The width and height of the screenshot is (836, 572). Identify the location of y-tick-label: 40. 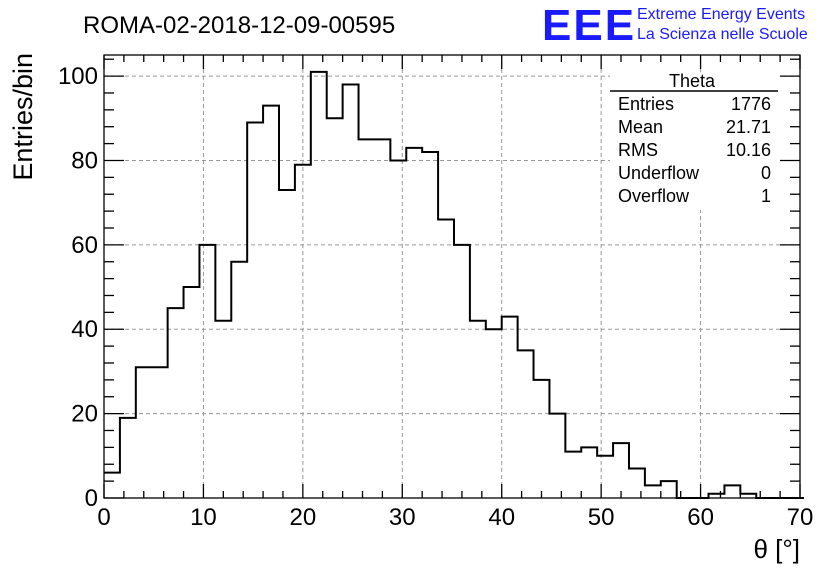
(84, 329).